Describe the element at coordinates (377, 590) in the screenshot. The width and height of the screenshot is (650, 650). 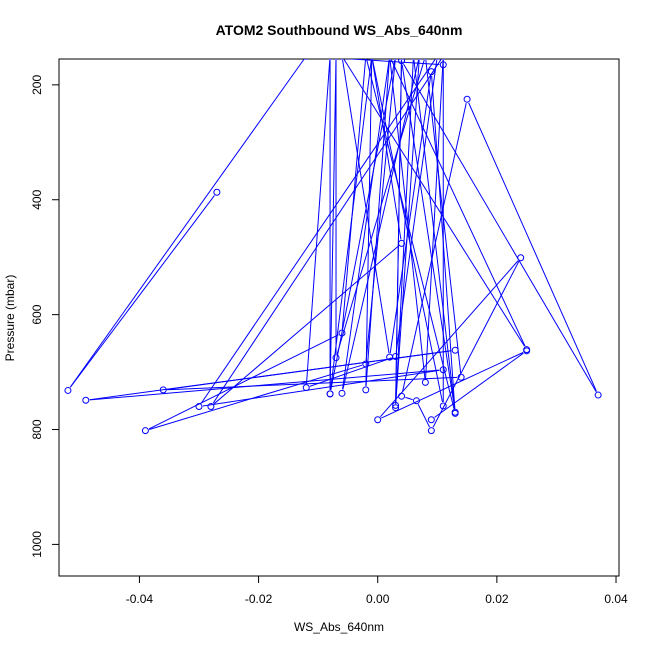
I see `x-axis: -0.04 -0.02 0.00 0.02 0.04` at that location.